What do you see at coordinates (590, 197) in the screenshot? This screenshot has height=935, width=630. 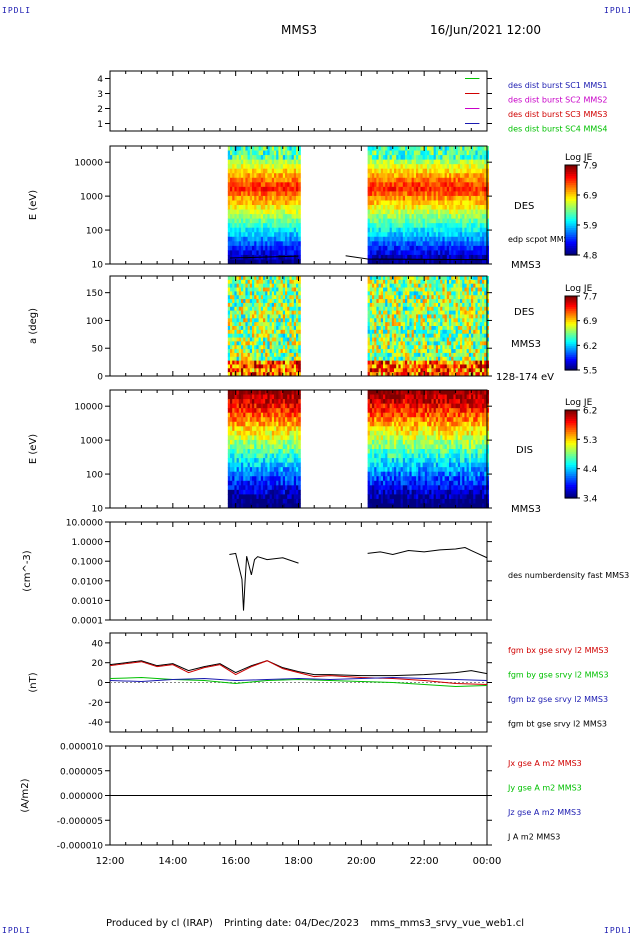 I see `colorbar-tick-label-1-1: 6.9` at bounding box center [590, 197].